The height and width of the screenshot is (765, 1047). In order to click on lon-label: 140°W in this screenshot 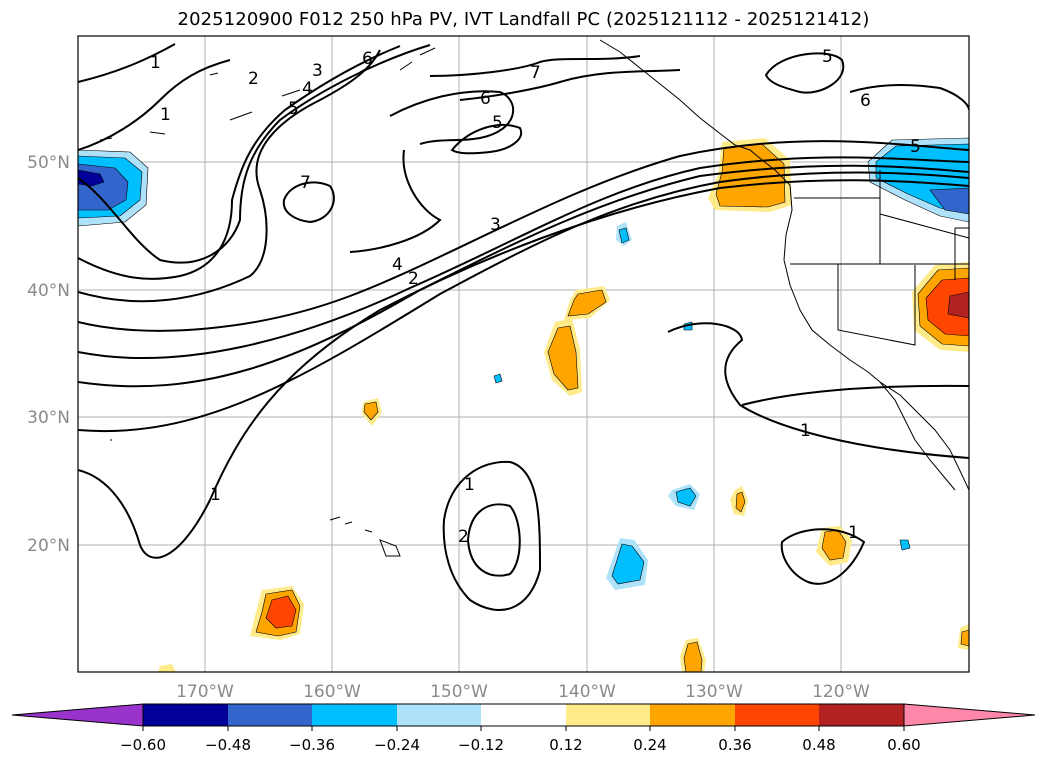, I will do `click(587, 692)`.